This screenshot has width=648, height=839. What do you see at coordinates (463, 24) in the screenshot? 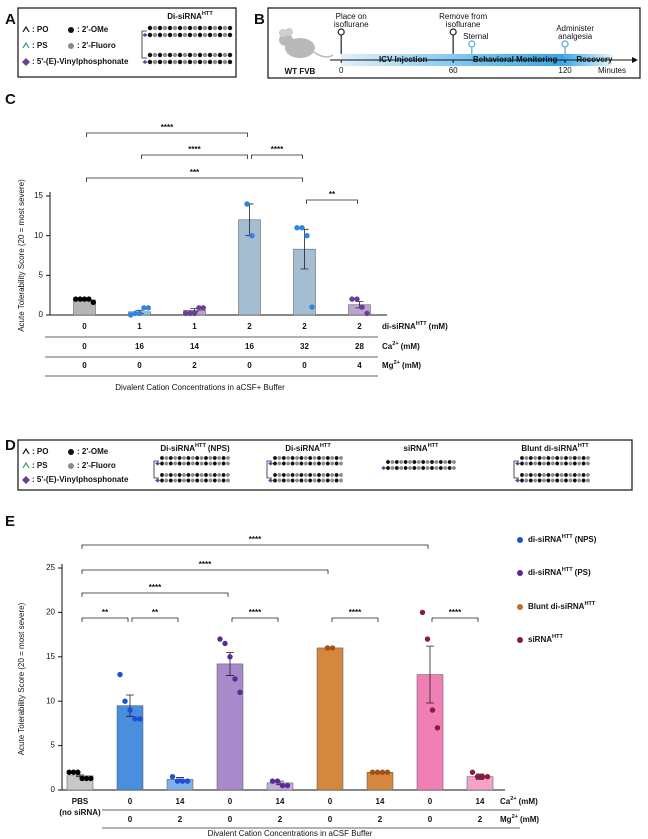
I see `event-label: isoflurane` at bounding box center [463, 24].